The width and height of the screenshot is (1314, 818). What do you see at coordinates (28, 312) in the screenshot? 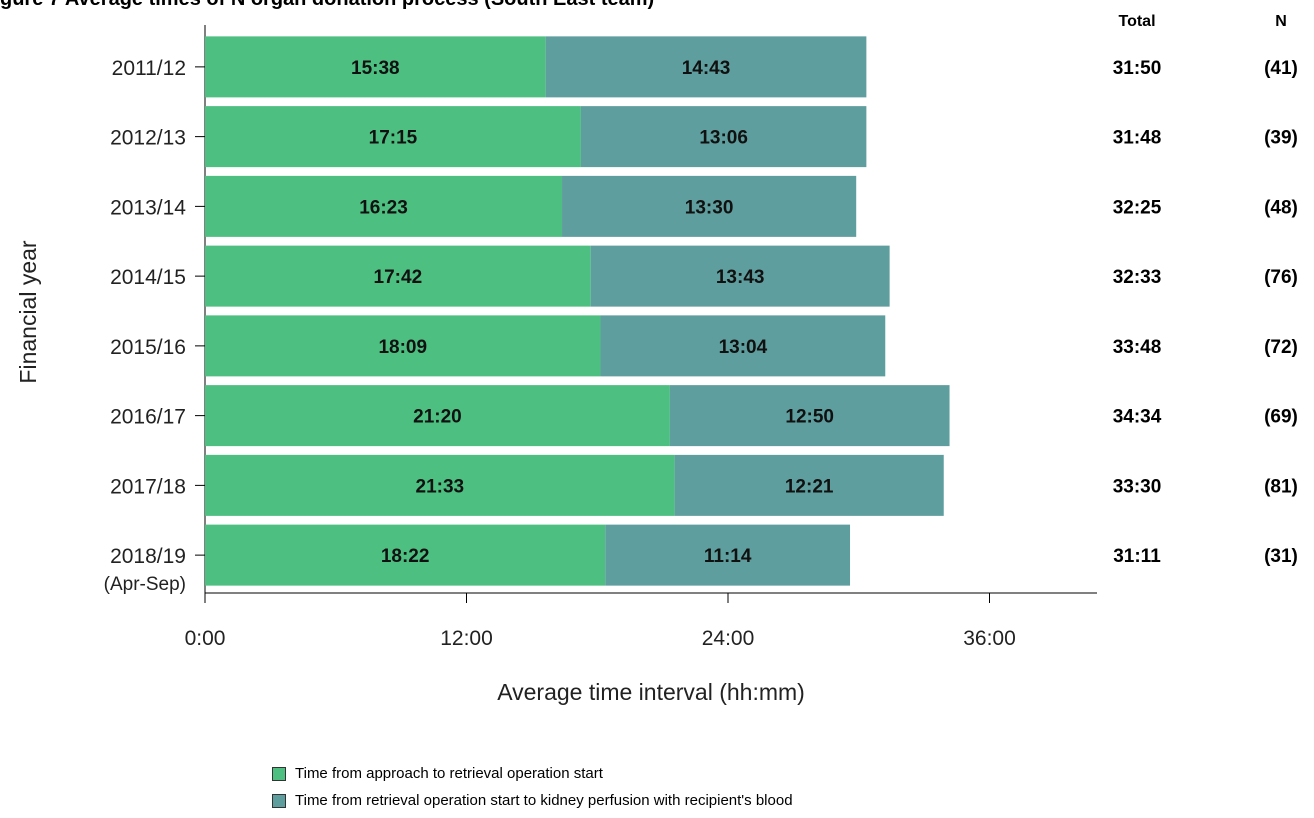
I see `y-axis-label: Financial year` at bounding box center [28, 312].